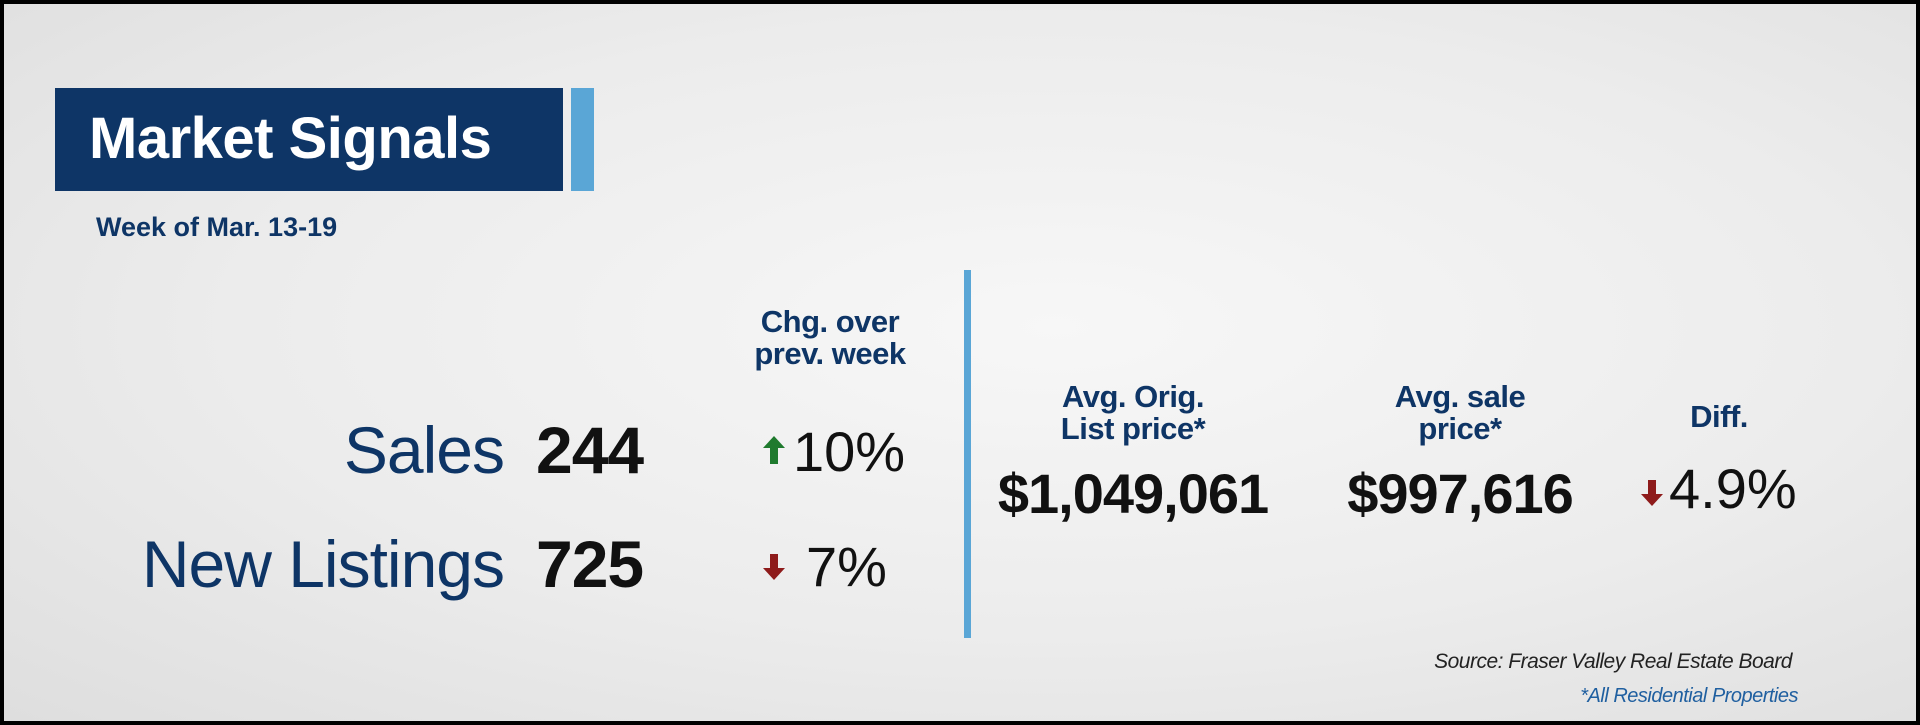  Describe the element at coordinates (1460, 428) in the screenshot. I see `price-header-line: price*` at that location.